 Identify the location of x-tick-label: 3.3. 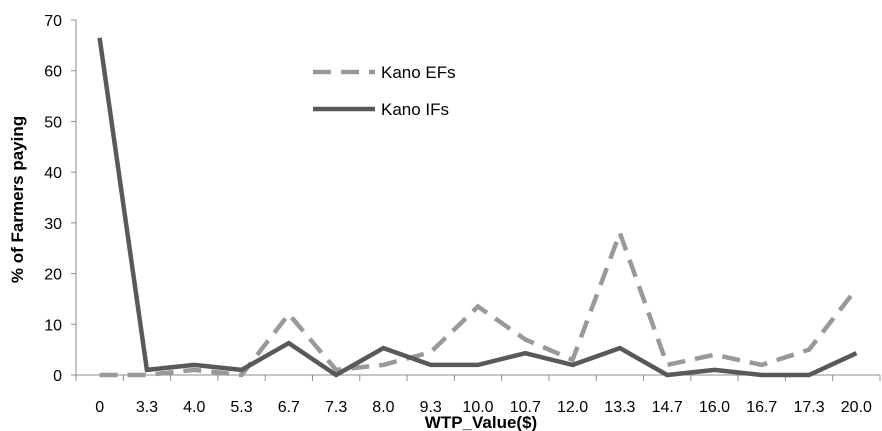
(147, 407).